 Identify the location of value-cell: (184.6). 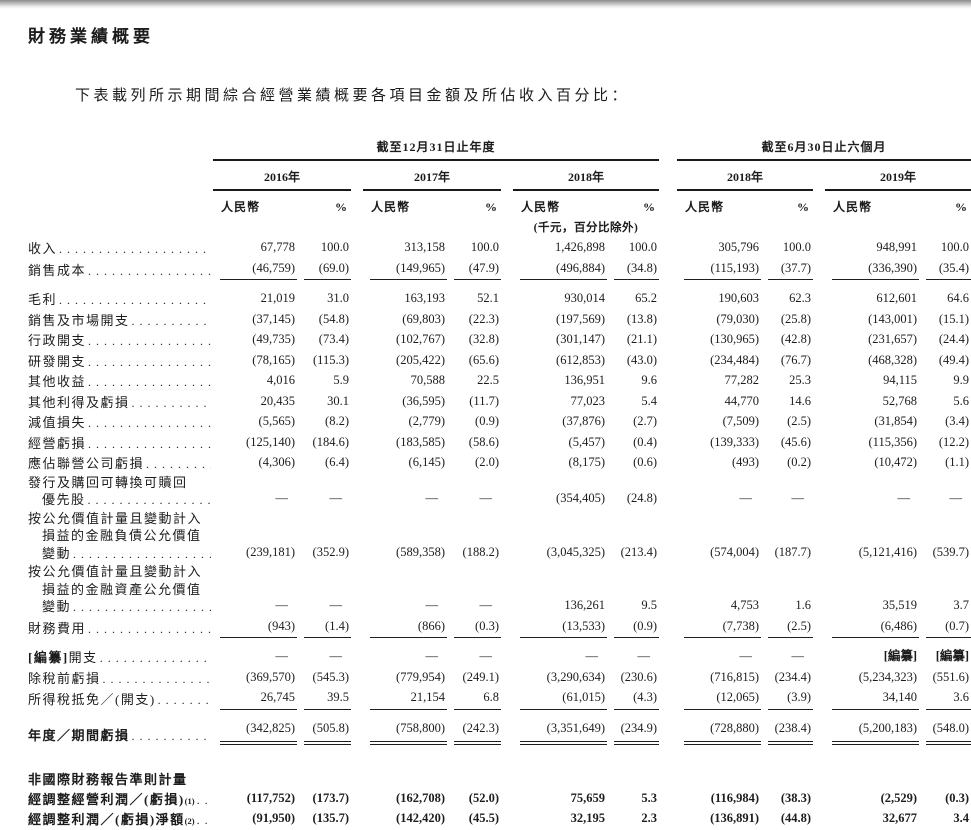
(330, 441).